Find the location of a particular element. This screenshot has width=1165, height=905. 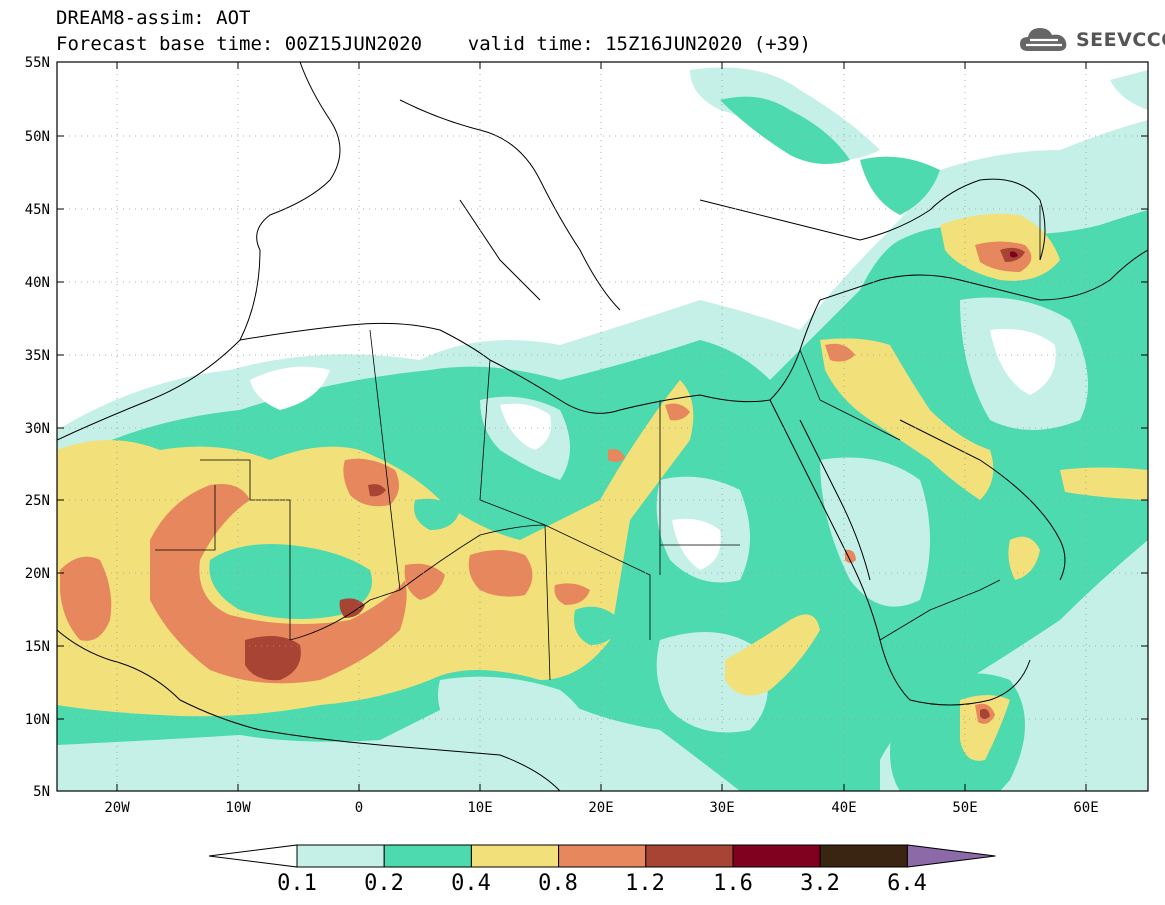

brand-logo: SEEVCCC is located at coordinates (1091, 40).